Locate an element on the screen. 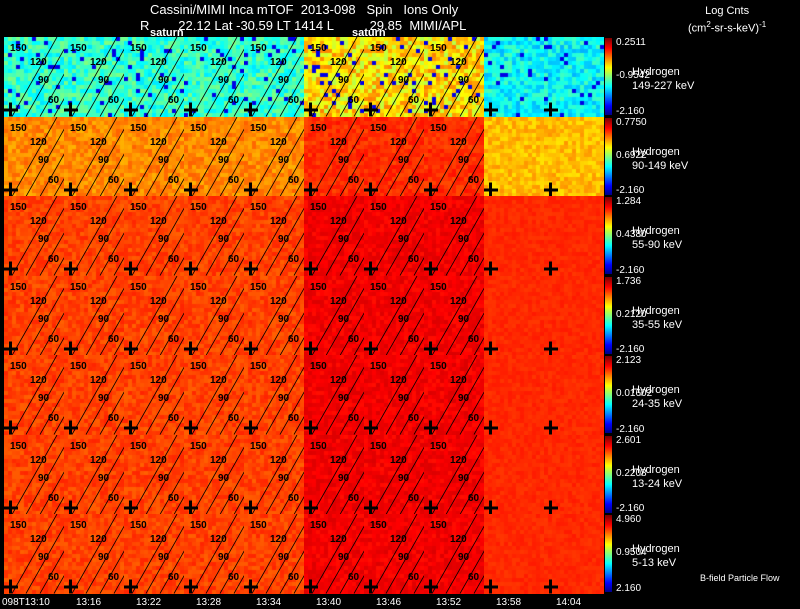  energy-range: 24-35 keV is located at coordinates (657, 404).